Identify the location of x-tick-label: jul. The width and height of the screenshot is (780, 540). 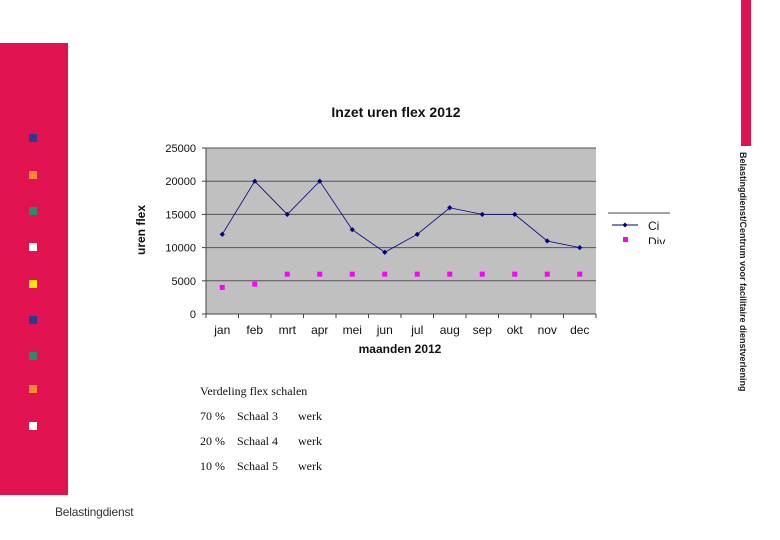
(416, 330).